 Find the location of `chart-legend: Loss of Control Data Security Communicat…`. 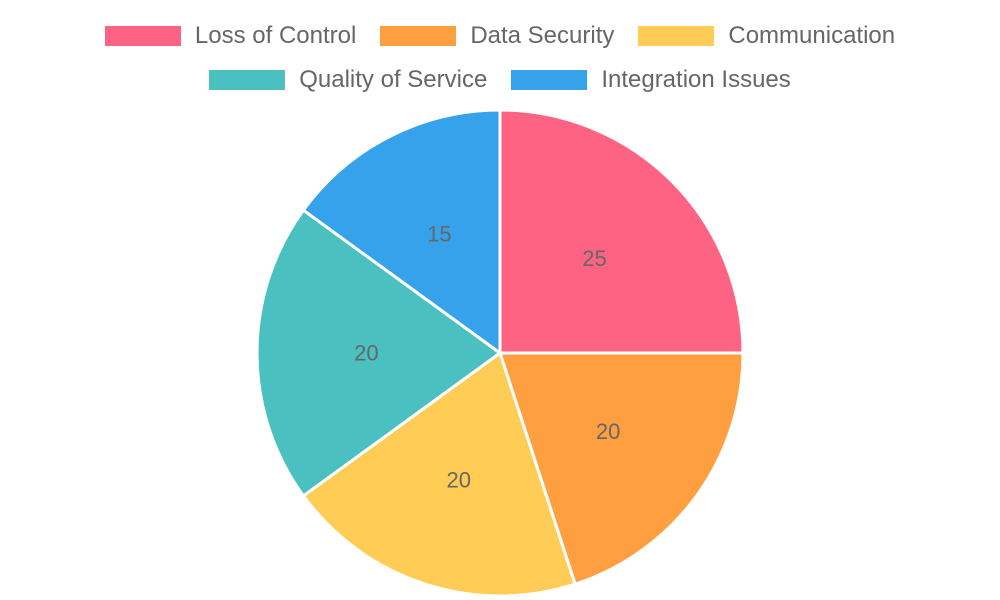

chart-legend: Loss of Control Data Security Communicat… is located at coordinates (500, 58).